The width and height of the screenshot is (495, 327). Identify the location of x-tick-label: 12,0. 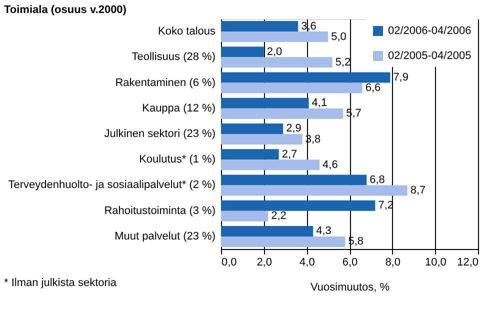
(467, 262).